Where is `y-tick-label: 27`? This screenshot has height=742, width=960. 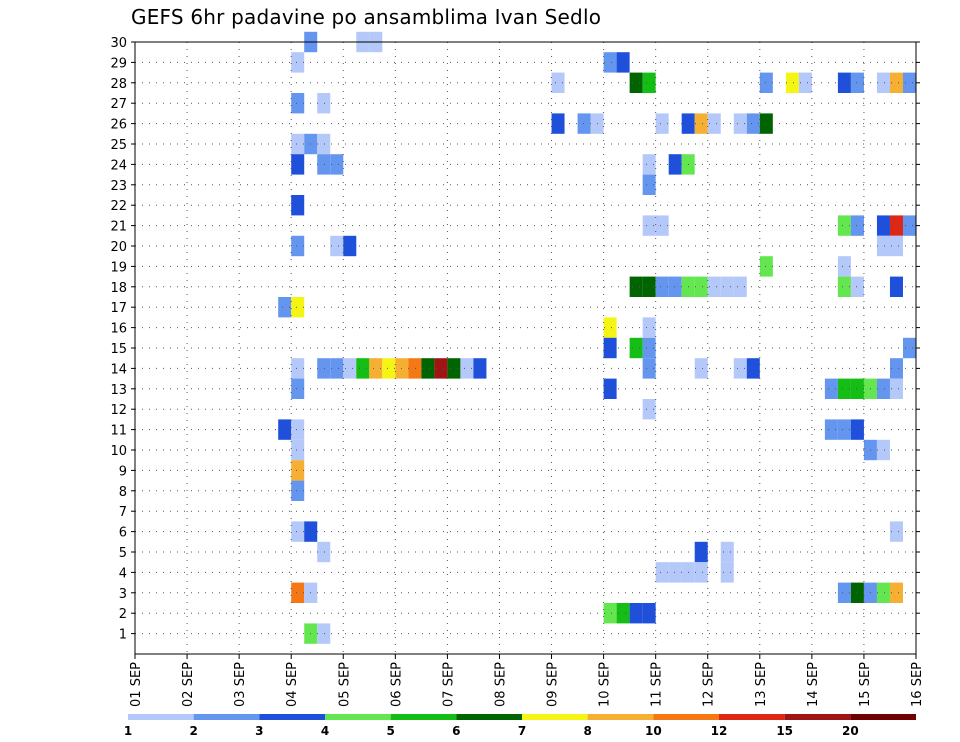 y-tick-label: 27 is located at coordinates (118, 104).